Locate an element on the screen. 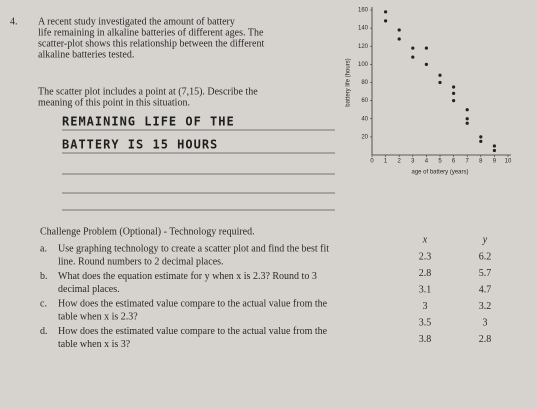 The width and height of the screenshot is (537, 409). x-tick-label: 4 is located at coordinates (427, 162).